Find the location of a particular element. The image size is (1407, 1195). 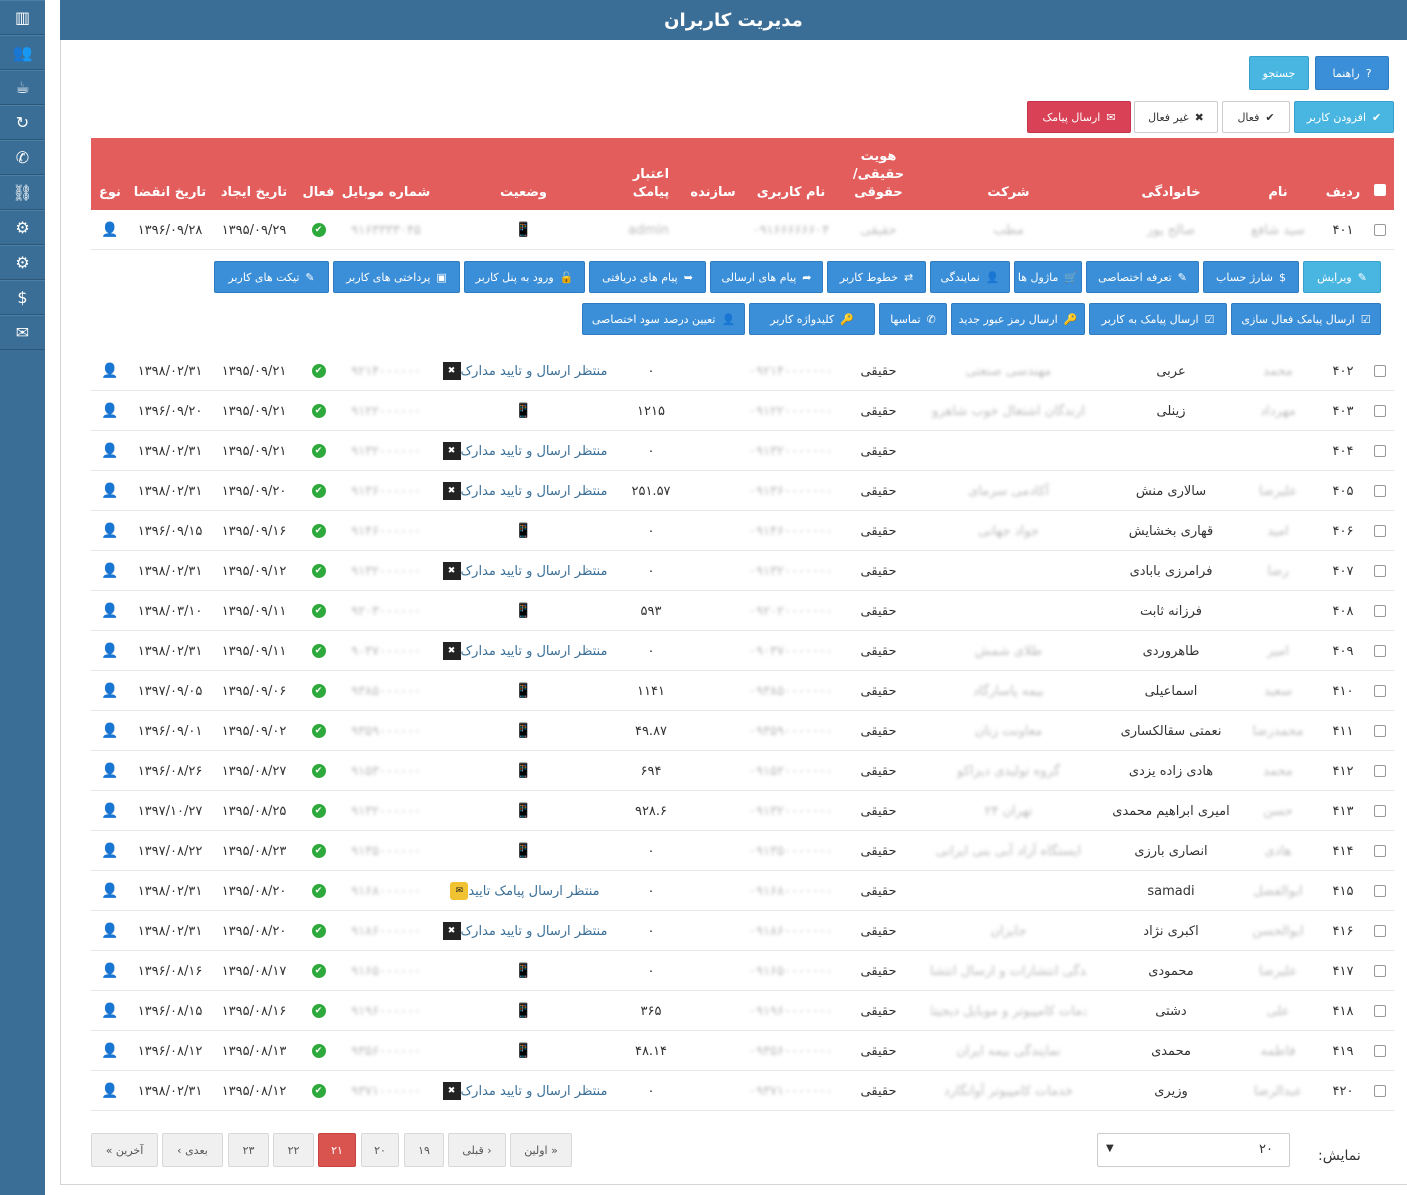

page-p21-button: ۲۱ is located at coordinates (337, 1150).